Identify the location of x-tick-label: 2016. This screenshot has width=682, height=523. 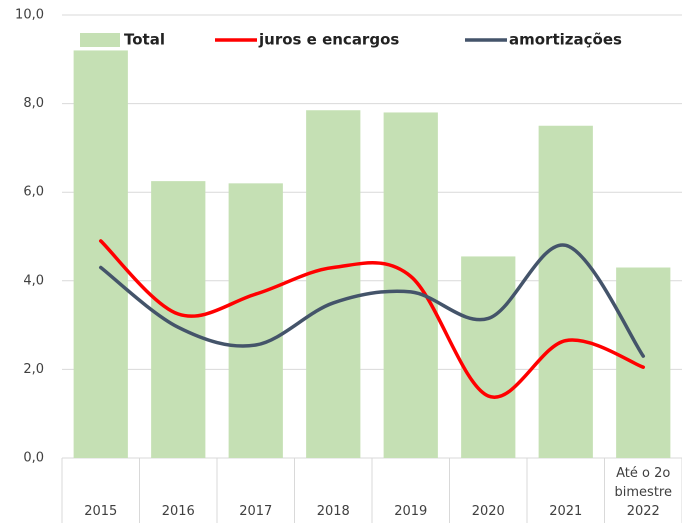
(179, 490).